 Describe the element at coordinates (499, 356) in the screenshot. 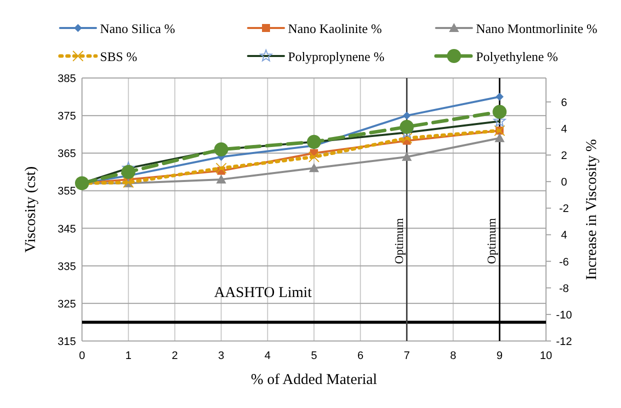

I see `x-tick-label: 9` at that location.